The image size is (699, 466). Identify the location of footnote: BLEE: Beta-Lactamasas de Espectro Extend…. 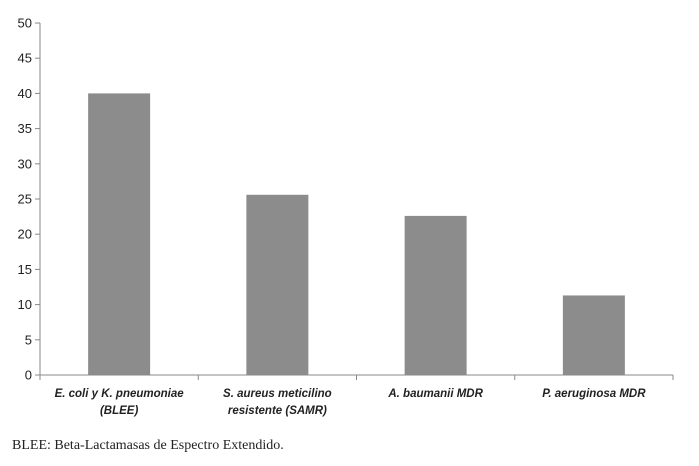
(148, 445).